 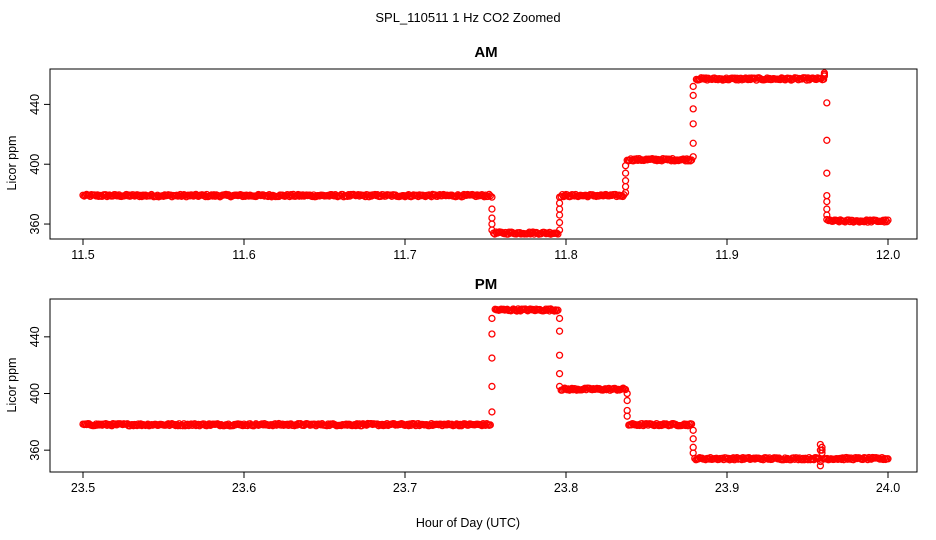 What do you see at coordinates (405, 488) in the screenshot?
I see `pm-x-tick-label: 23.7` at bounding box center [405, 488].